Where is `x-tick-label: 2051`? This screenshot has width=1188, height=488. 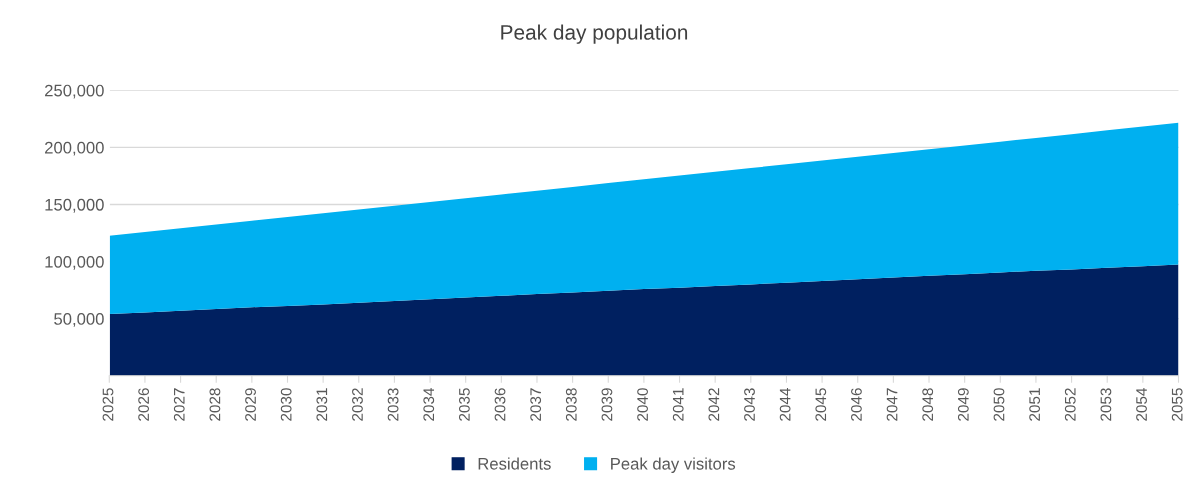
x-tick-label: 2051 is located at coordinates (1035, 404).